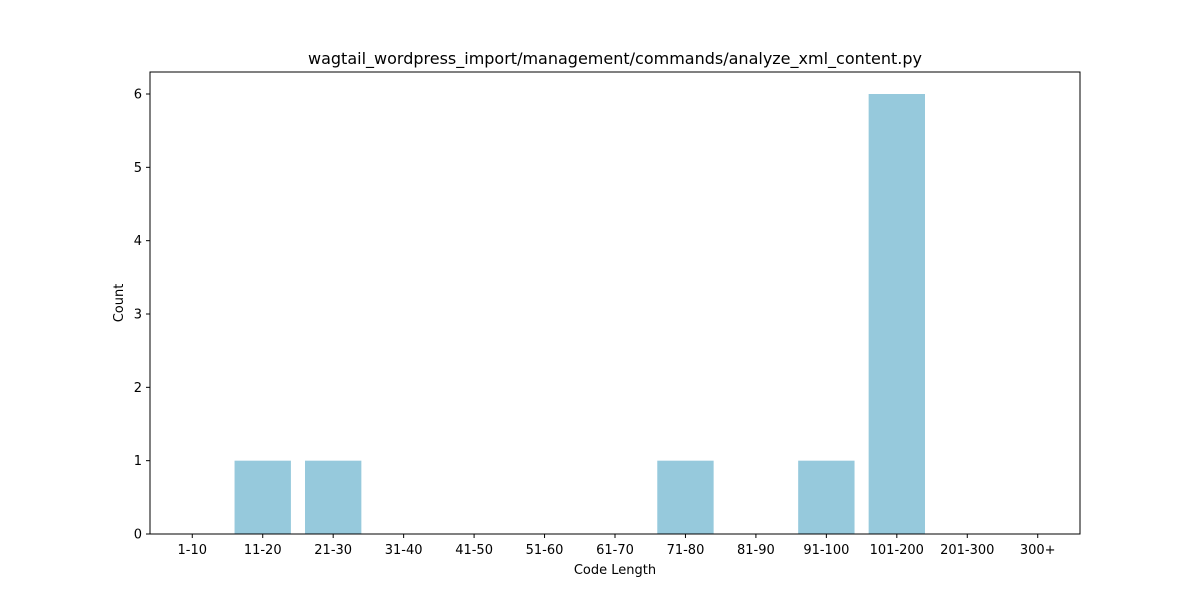 This screenshot has height=600, width=1200. Describe the element at coordinates (138, 535) in the screenshot. I see `y-tick-label: 0` at that location.